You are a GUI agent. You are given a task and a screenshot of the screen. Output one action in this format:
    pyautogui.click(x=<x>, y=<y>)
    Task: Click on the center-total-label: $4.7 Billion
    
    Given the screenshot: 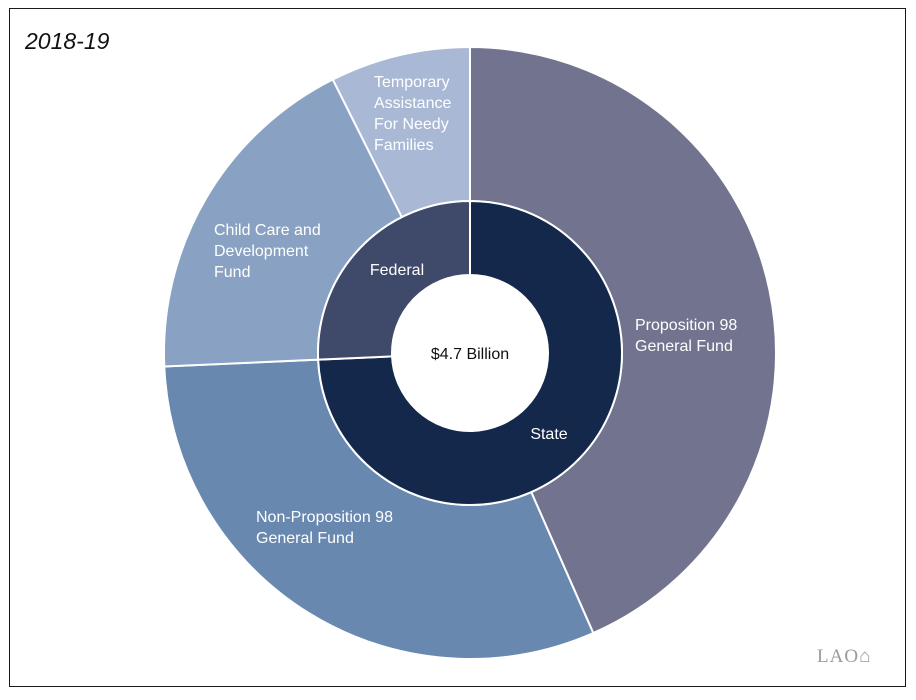 What is the action you would take?
    pyautogui.click(x=470, y=354)
    